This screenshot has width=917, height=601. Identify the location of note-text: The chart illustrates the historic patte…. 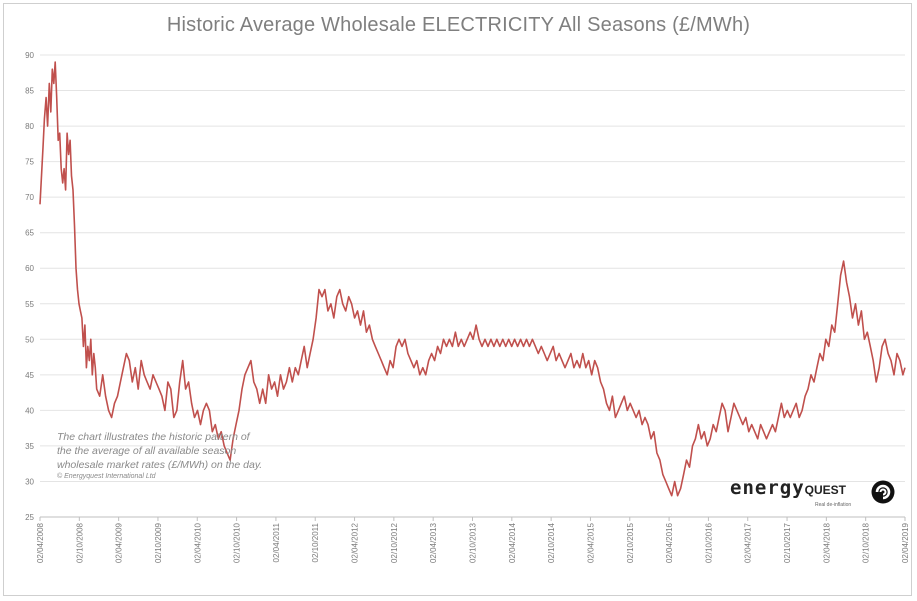
(160, 451).